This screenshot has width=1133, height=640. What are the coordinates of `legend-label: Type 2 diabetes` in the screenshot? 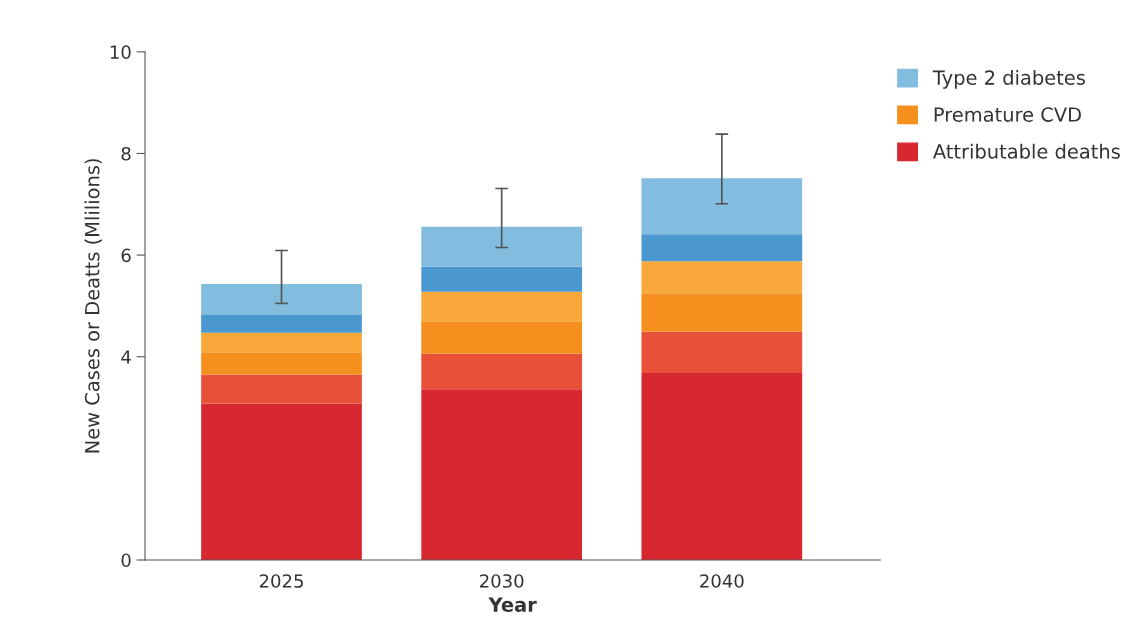 It's located at (1008, 79).